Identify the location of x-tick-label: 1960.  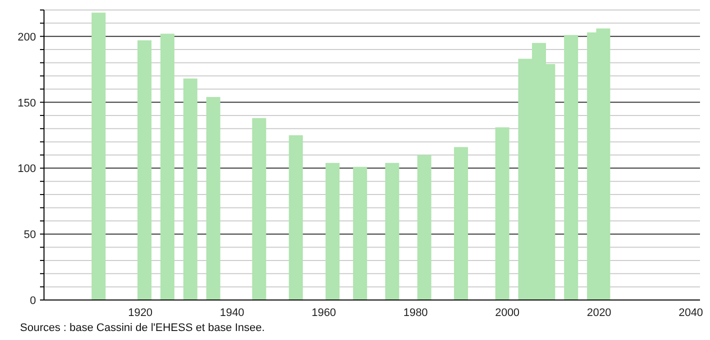
(324, 312).